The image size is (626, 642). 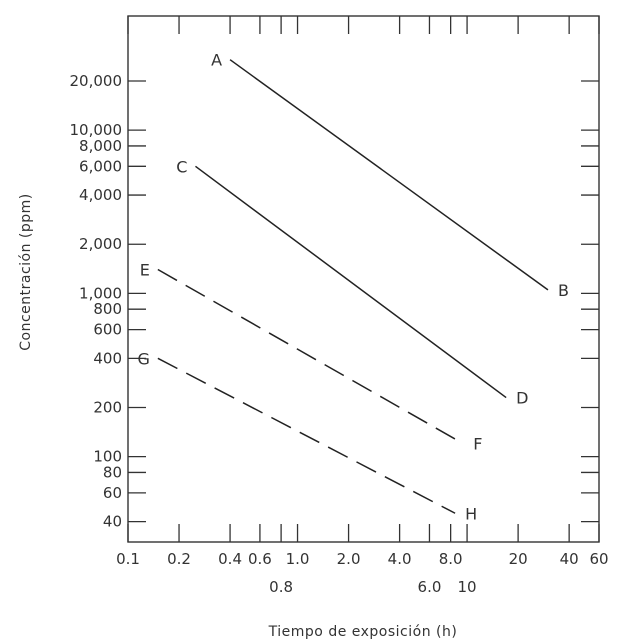 I want to click on y-tick-label: 10,000, so click(x=96, y=130).